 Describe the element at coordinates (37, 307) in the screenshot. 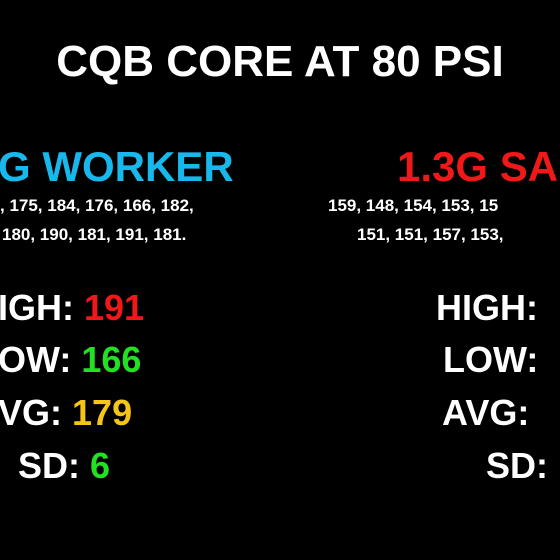

I see `stat-label: IGH:` at that location.